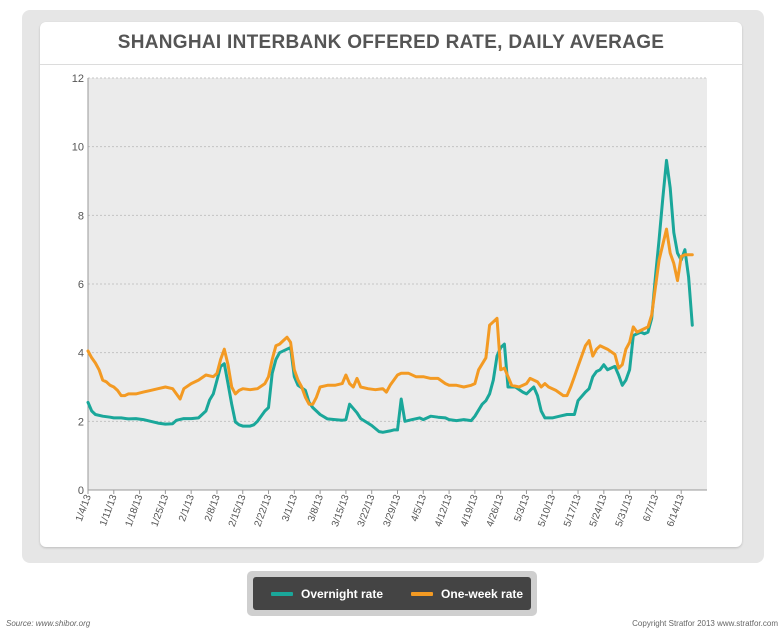  What do you see at coordinates (48, 623) in the screenshot?
I see `source-note: Source: www.shibor.org` at bounding box center [48, 623].